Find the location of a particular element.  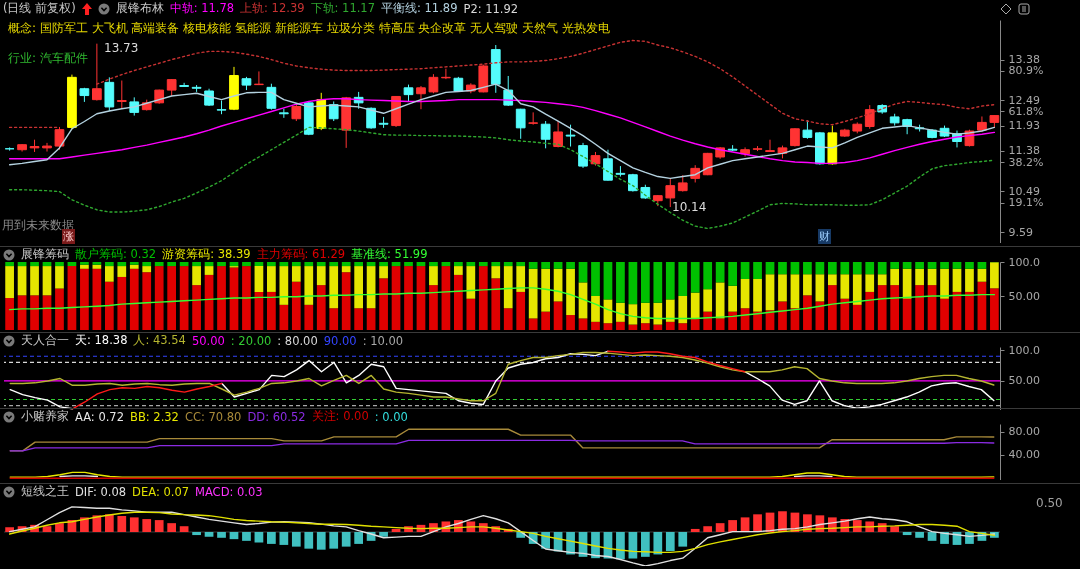

y-tick-label: 11.93 is located at coordinates (1024, 126).